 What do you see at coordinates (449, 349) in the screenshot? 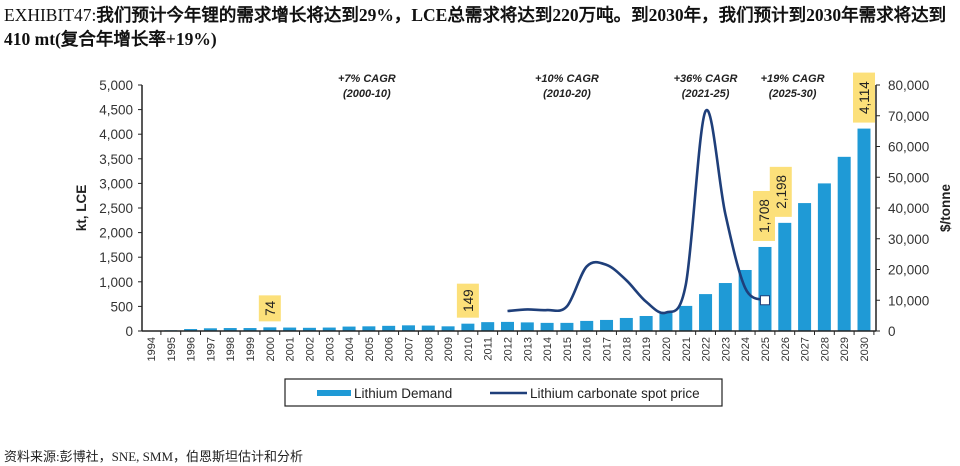
I see `x-tick-label: 2009` at bounding box center [449, 349].